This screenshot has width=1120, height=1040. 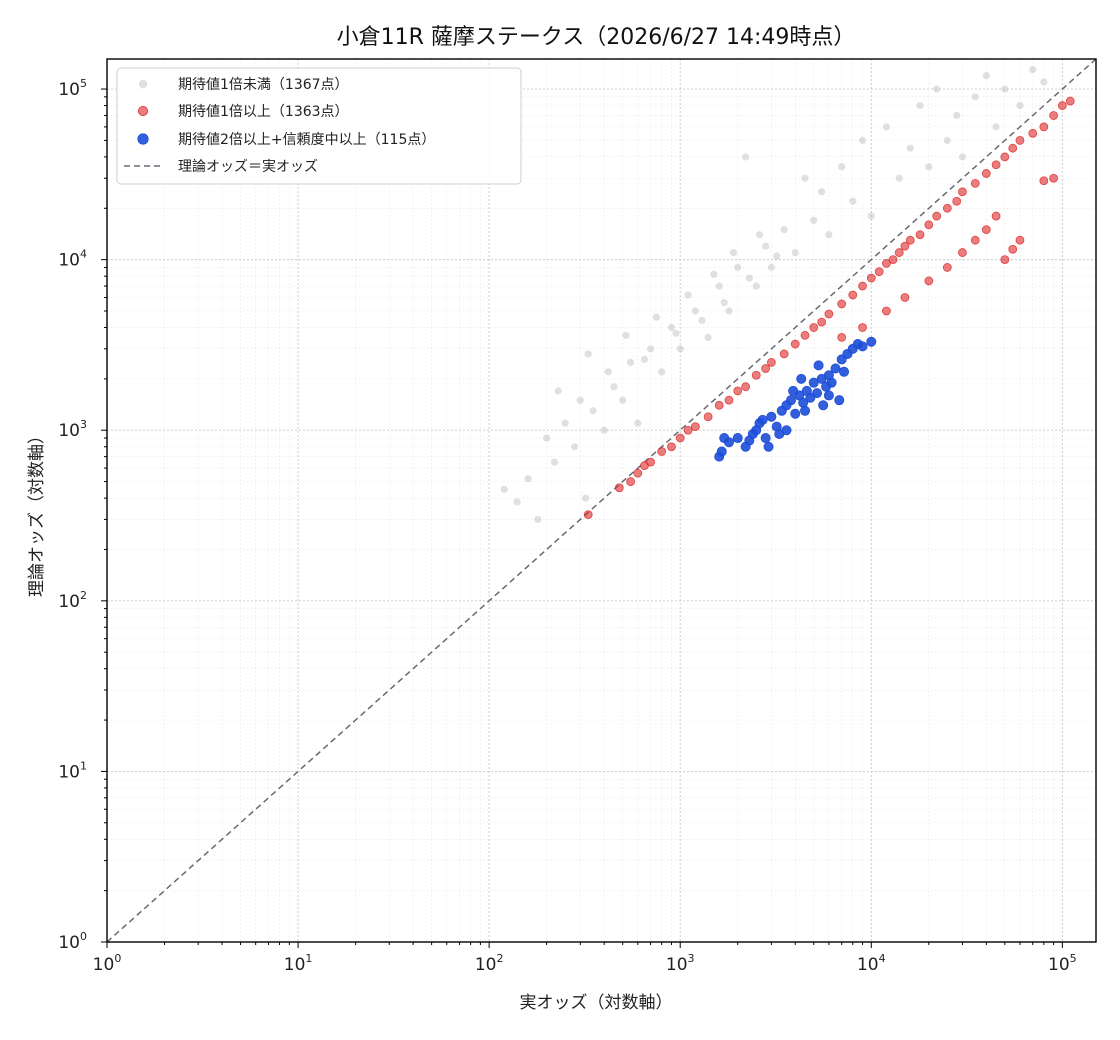 What do you see at coordinates (298, 963) in the screenshot?
I see `x-tick-label: 10¹` at bounding box center [298, 963].